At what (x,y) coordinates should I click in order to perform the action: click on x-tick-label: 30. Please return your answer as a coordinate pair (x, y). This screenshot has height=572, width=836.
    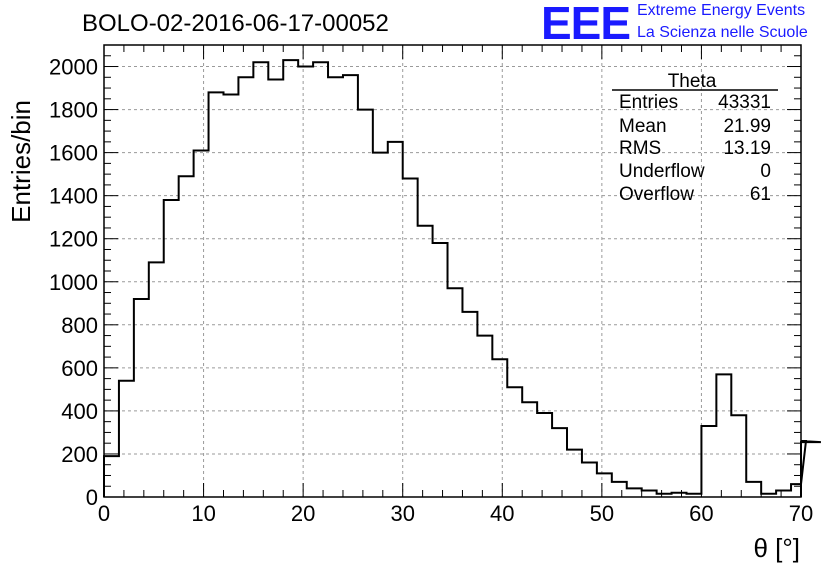
    Looking at the image, I should click on (402, 513).